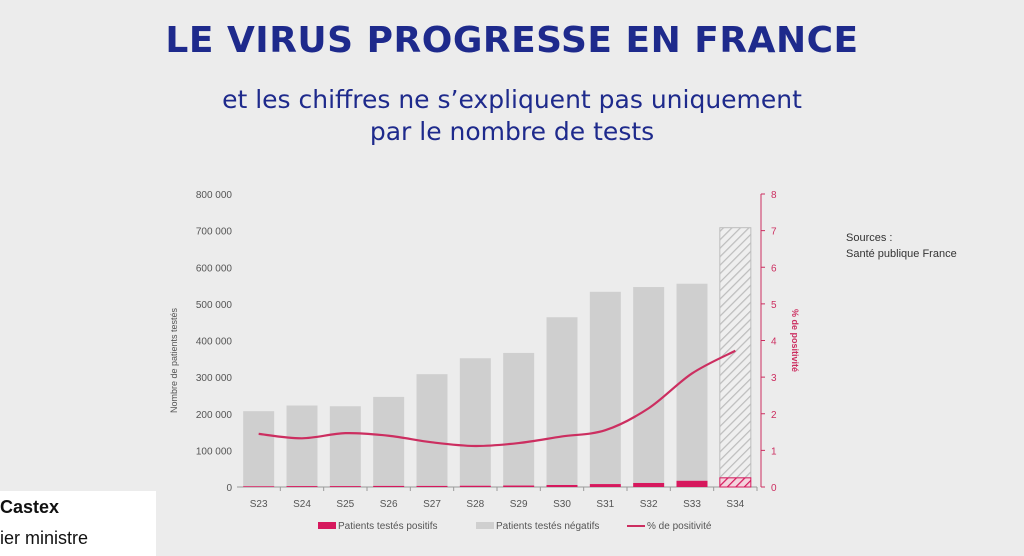  What do you see at coordinates (259, 504) in the screenshot?
I see `x-tick-label: S23` at bounding box center [259, 504].